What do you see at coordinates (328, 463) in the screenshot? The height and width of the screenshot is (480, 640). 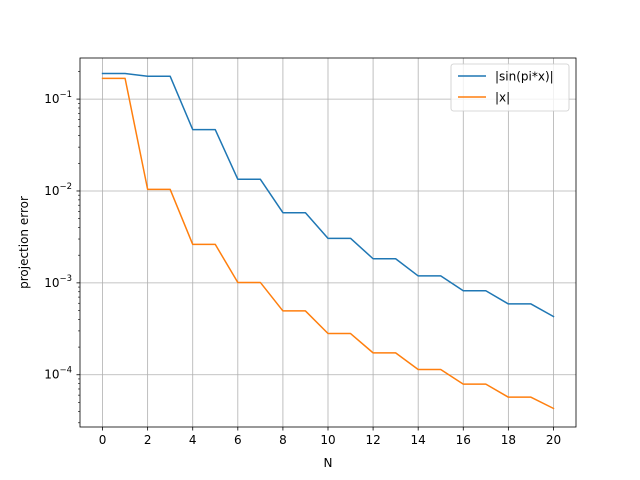 I see `x-axis-label: N` at bounding box center [328, 463].